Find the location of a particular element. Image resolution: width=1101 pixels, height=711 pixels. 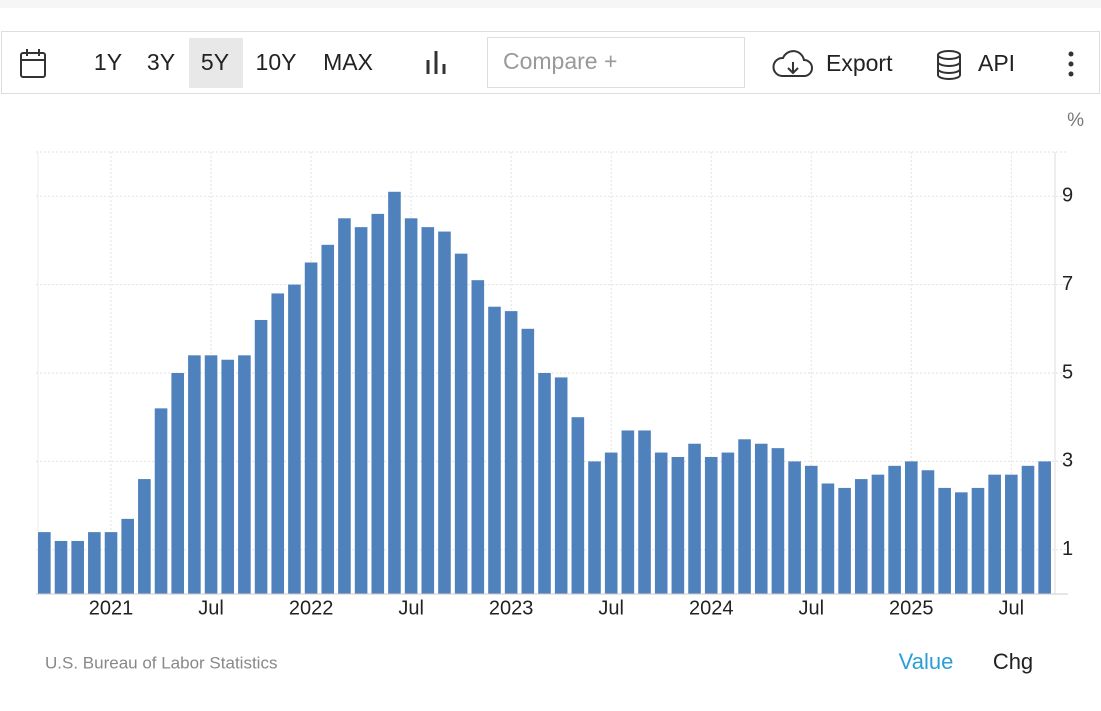

api: API is located at coordinates (996, 63).